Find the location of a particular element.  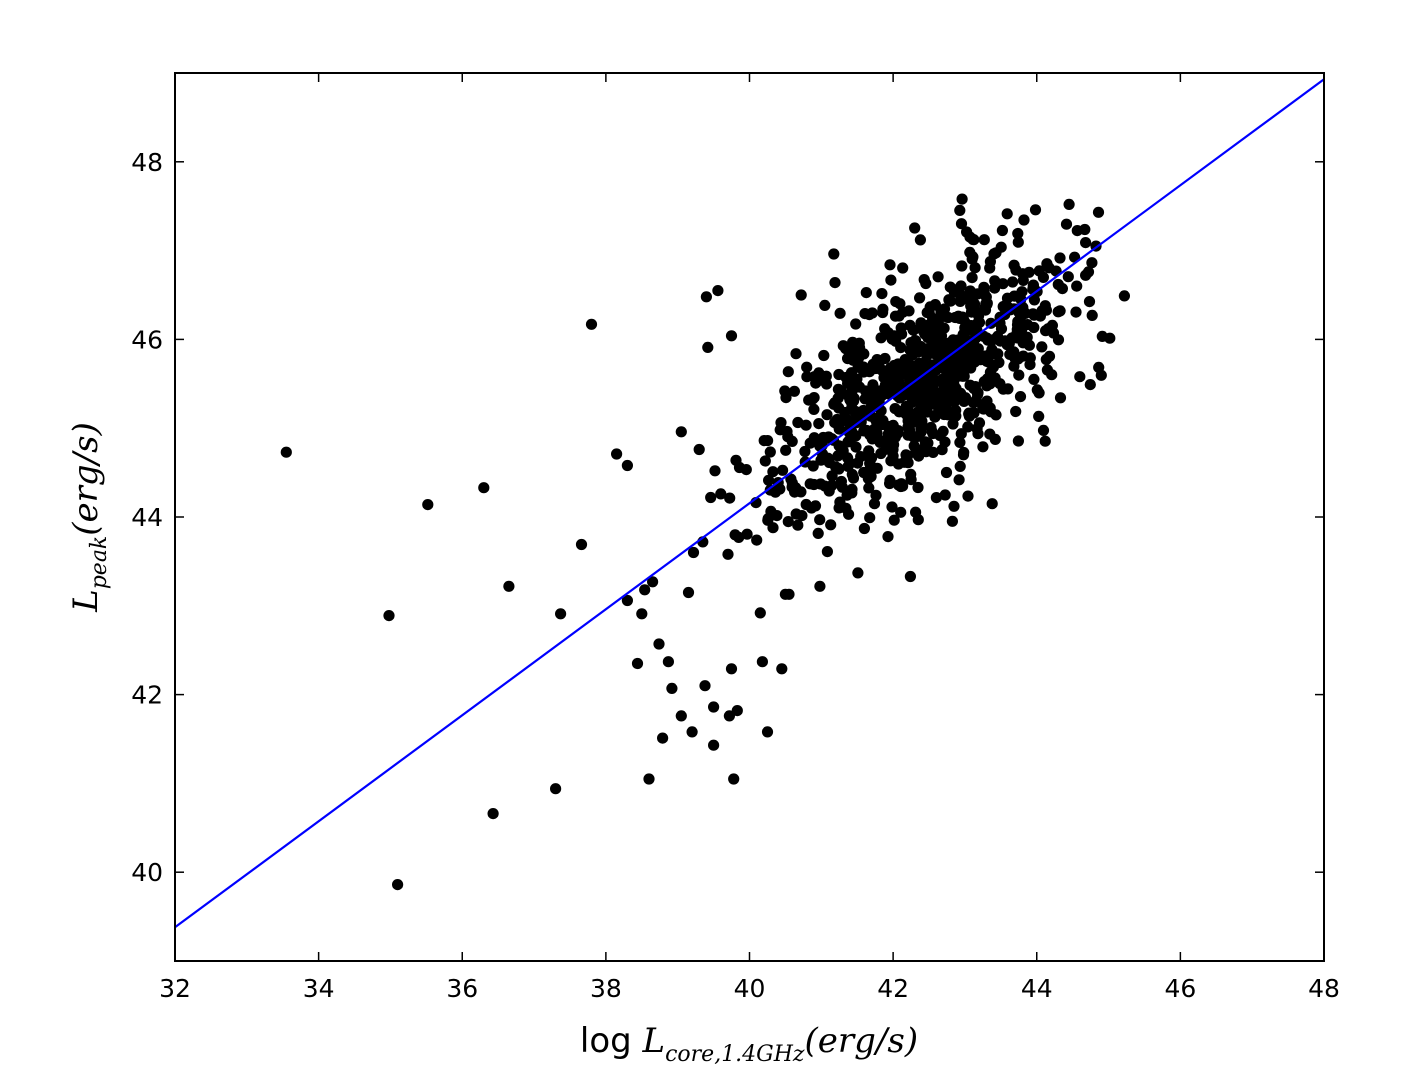

x-tick-label: 36 is located at coordinates (462, 988).